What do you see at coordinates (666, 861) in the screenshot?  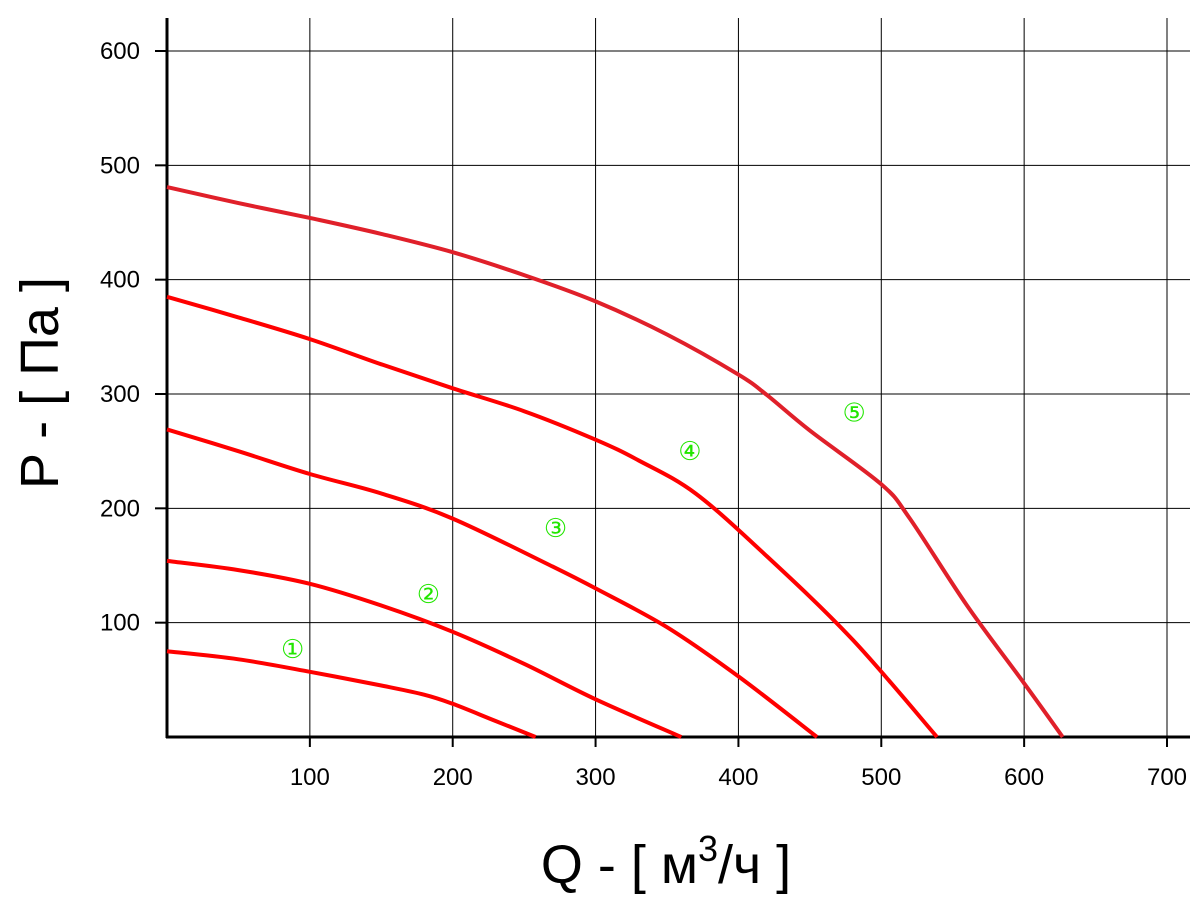 I see `x-axis-title: Q - [ м3/ч ]` at bounding box center [666, 861].